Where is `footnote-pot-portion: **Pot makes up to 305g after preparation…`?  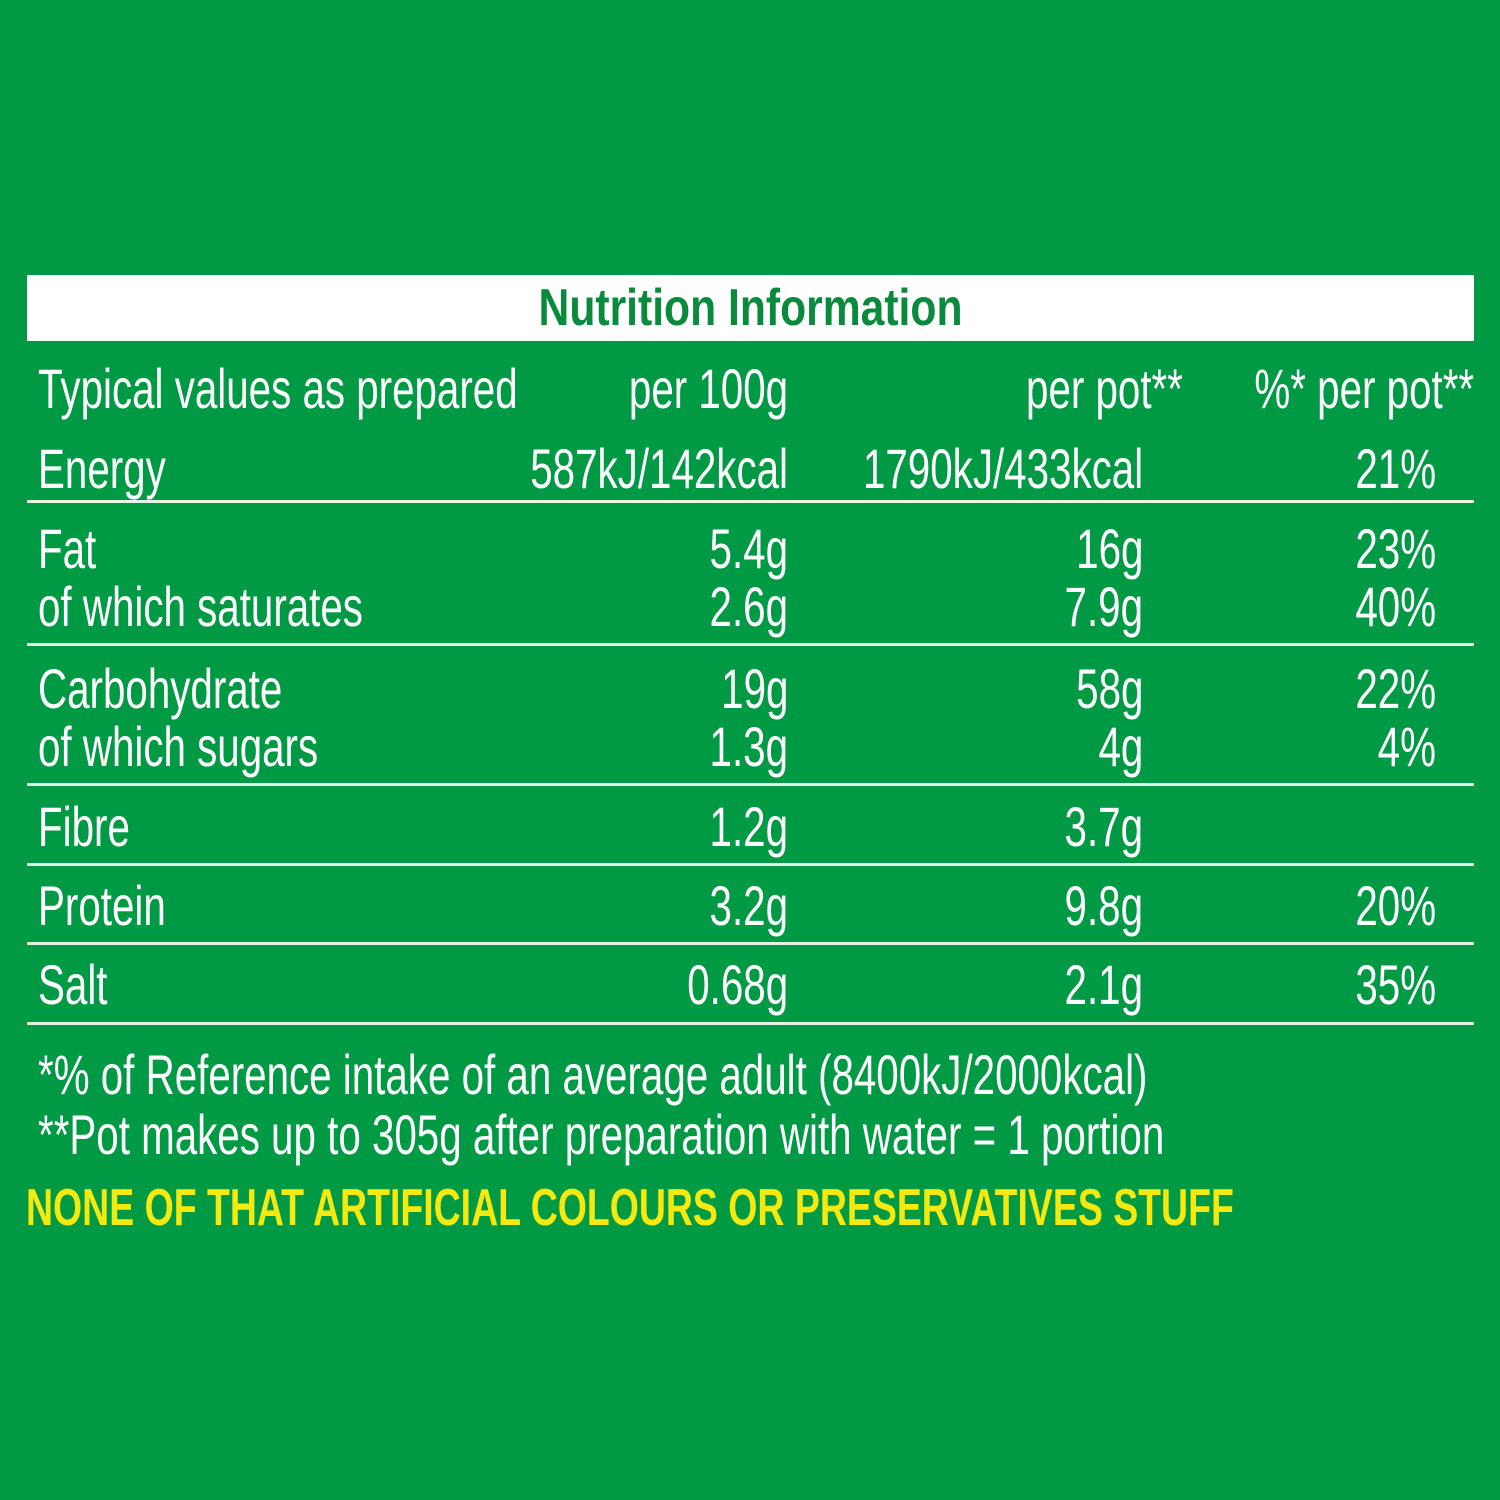
footnote-pot-portion: **Pot makes up to 305g after preparation… is located at coordinates (601, 1134).